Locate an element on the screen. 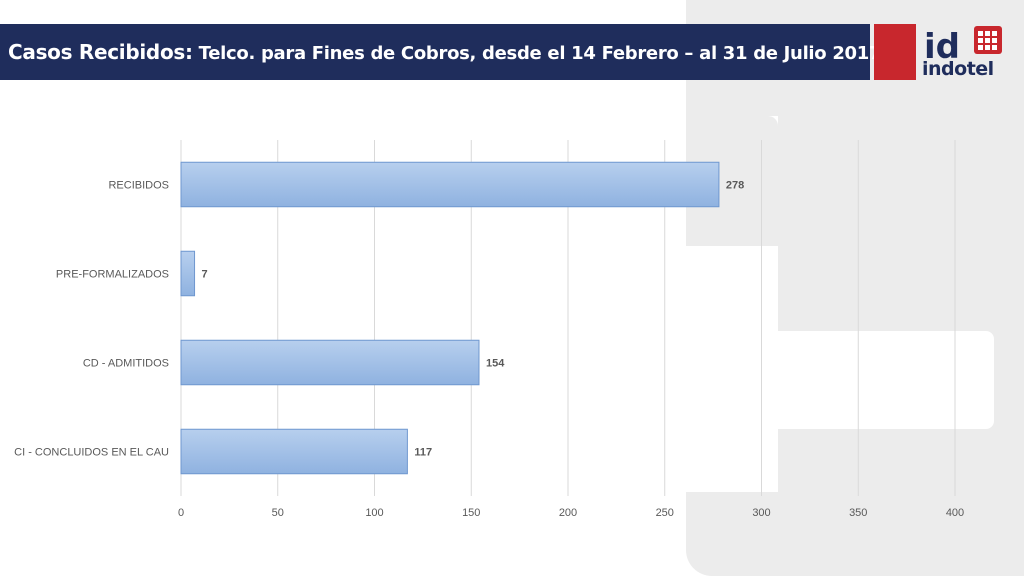 The image size is (1024, 576). slide-title-lead: Casos Recibidos: is located at coordinates (100, 52).